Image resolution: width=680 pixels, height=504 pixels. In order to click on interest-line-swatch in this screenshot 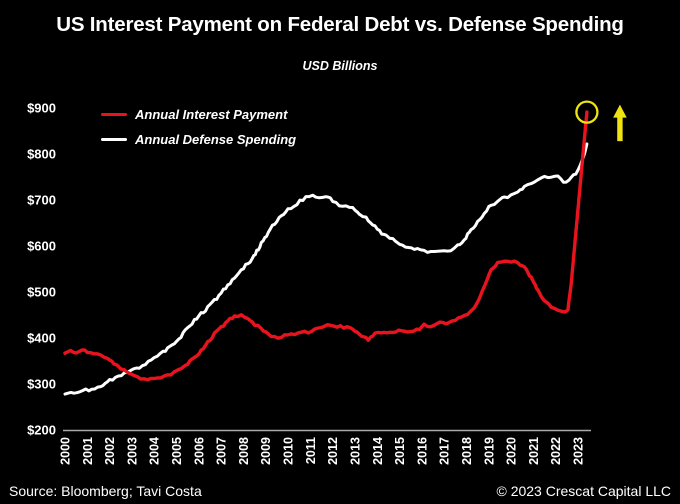, I will do `click(114, 114)`.